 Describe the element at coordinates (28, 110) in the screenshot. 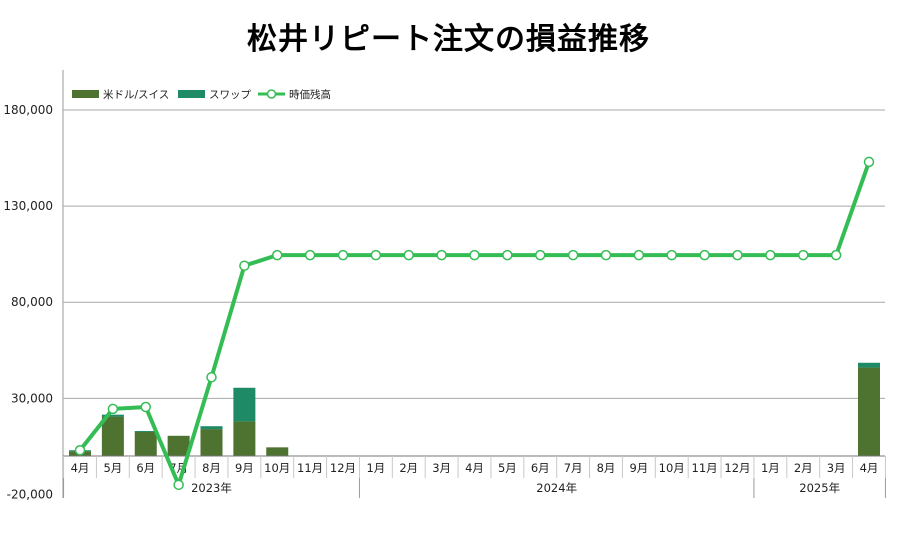

I see `y-tick-label: 180,000` at that location.